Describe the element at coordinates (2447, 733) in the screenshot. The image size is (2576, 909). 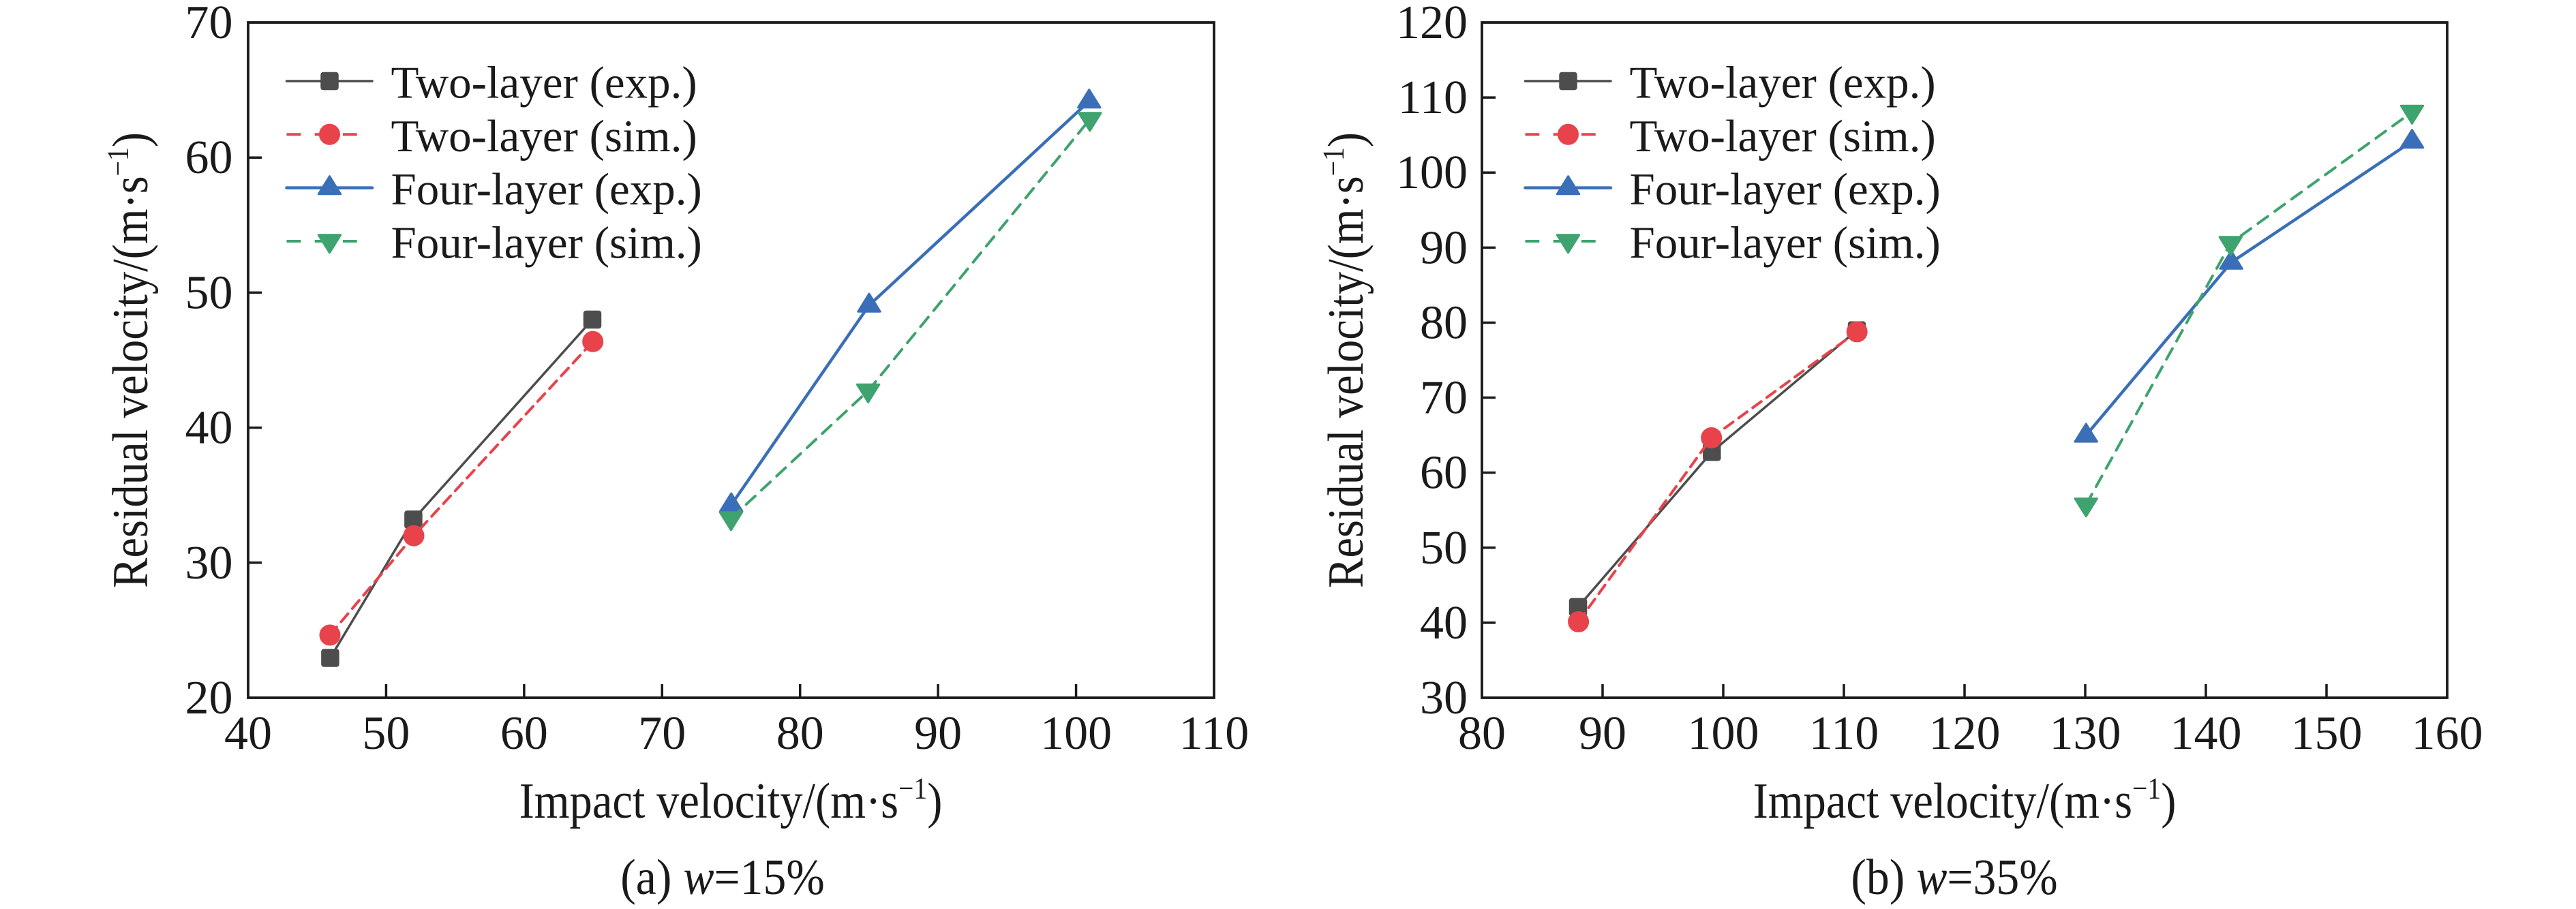
I see `svg-text: 160` at that location.